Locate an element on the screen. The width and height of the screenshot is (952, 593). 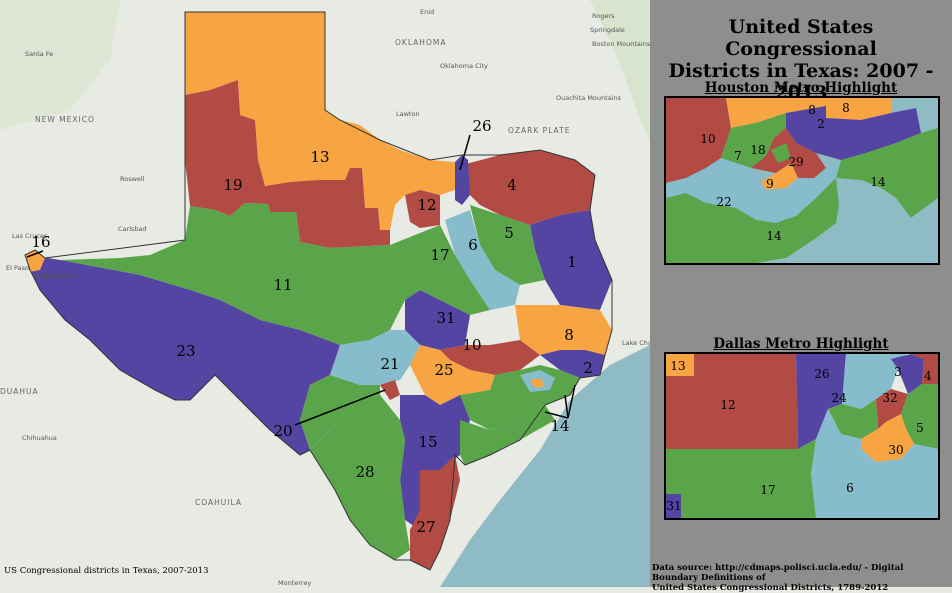
houston-label-14a: 14 is located at coordinates (878, 182).